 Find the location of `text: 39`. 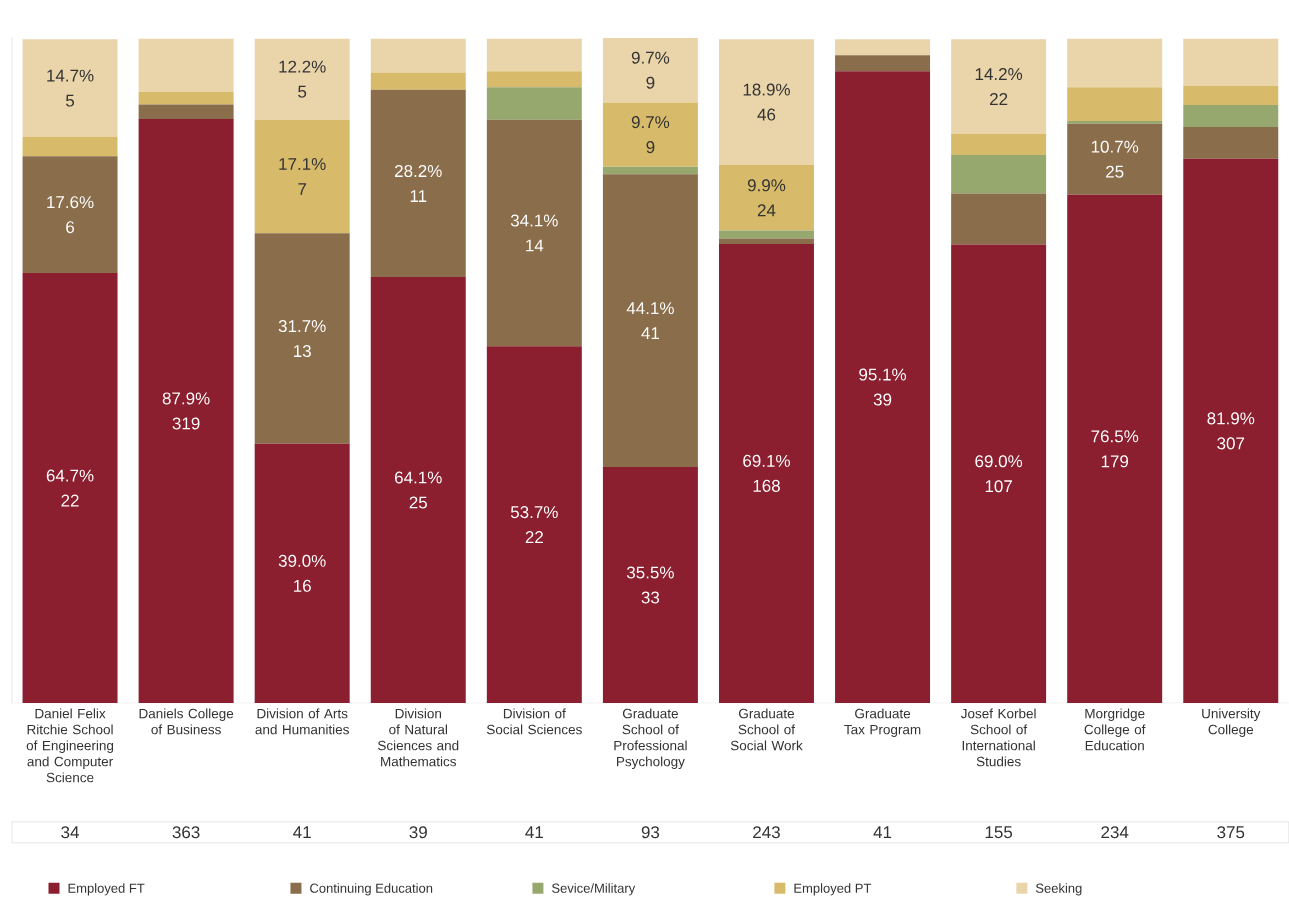

text: 39 is located at coordinates (418, 832).